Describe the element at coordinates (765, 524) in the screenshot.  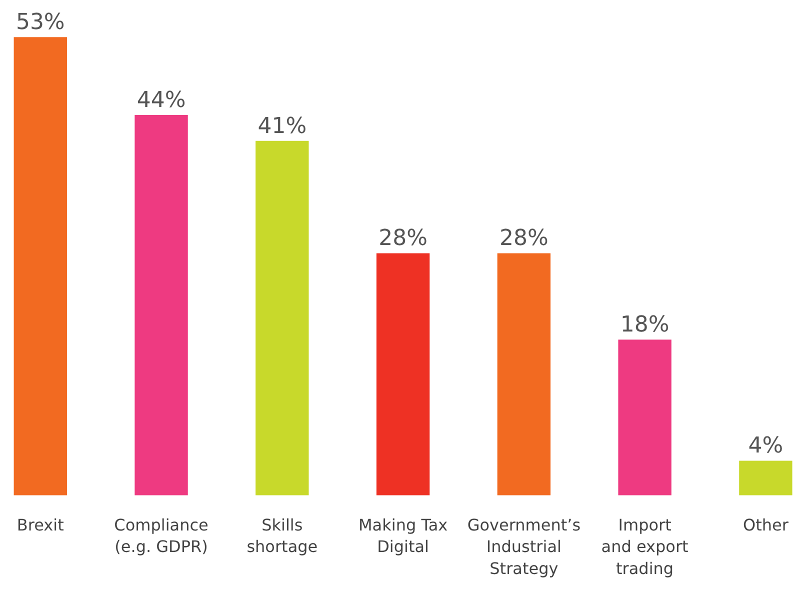
I see `x-tick-label: Other` at that location.